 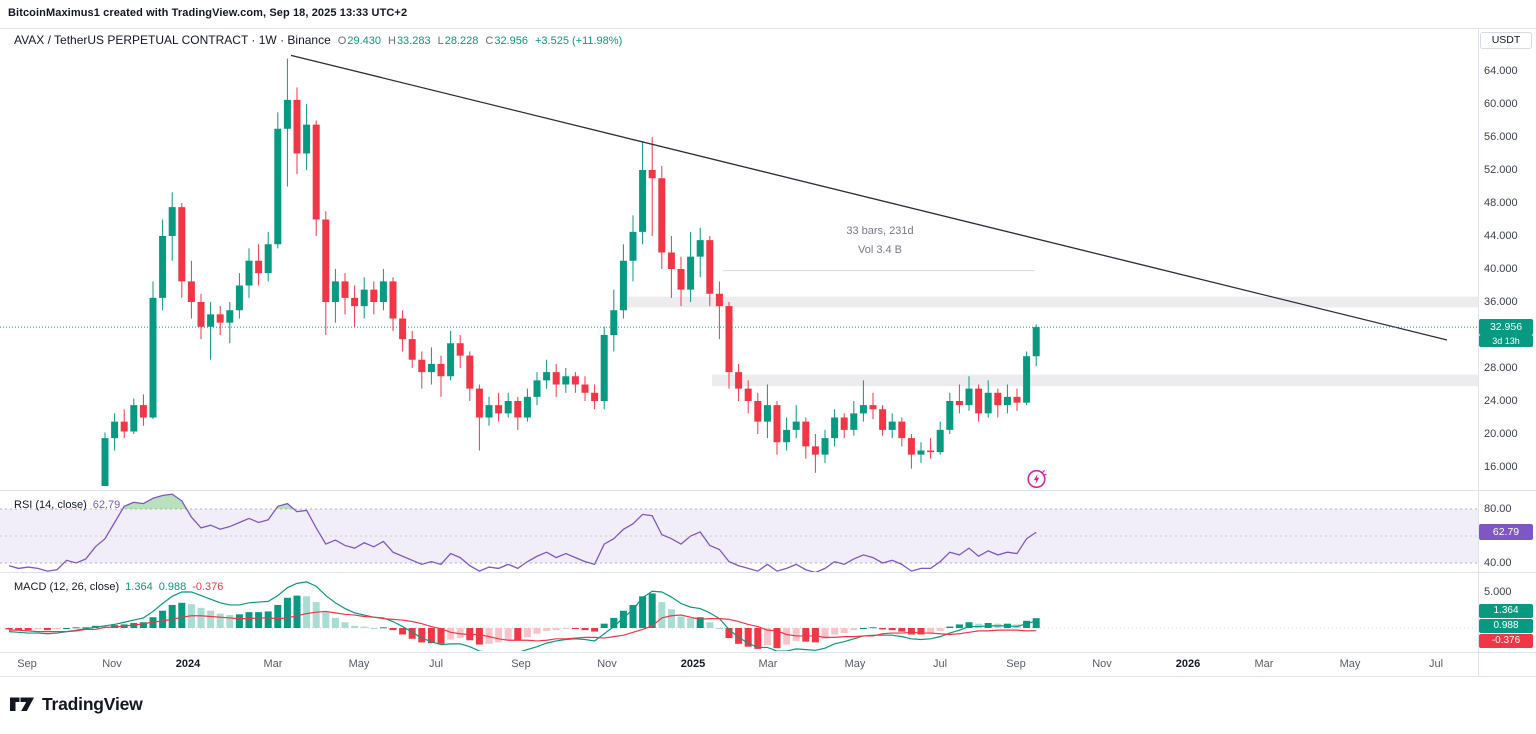 I want to click on price-tick: 52.000, so click(x=1501, y=170).